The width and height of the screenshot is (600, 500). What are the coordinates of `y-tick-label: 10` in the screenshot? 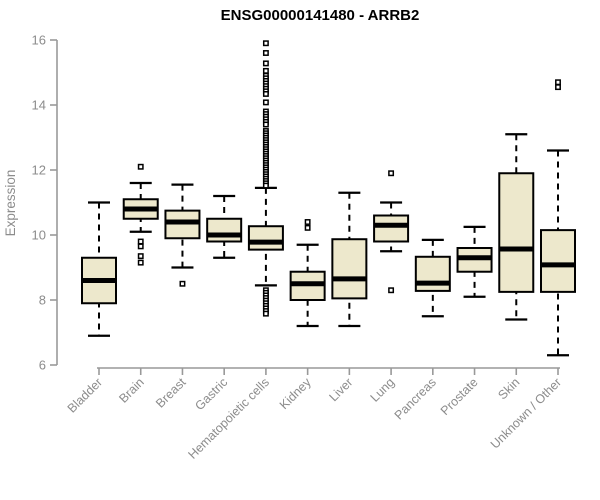 It's located at (39, 235).